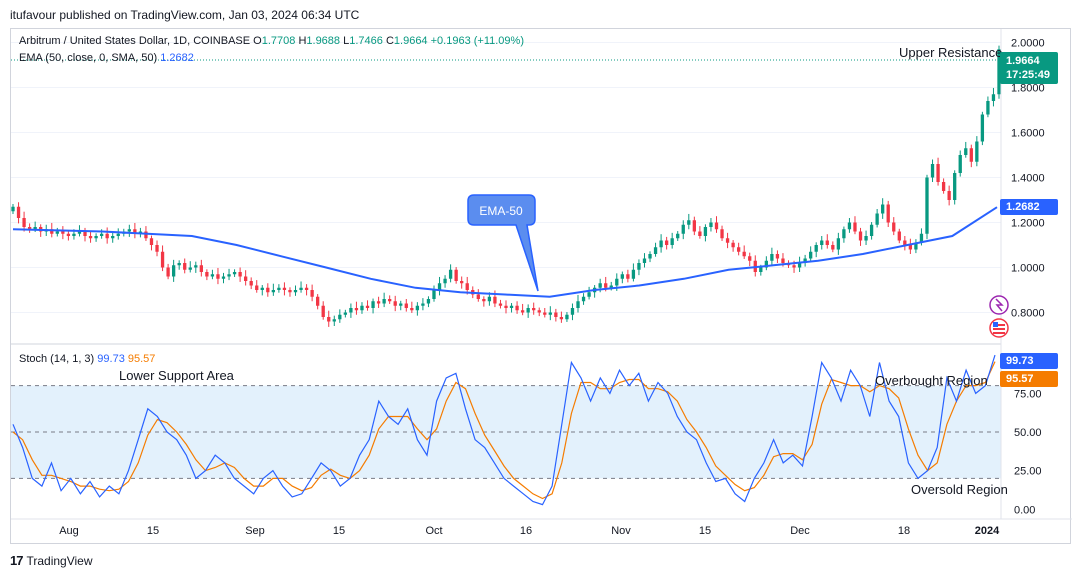  What do you see at coordinates (931, 380) in the screenshot?
I see `overbought-label: Overbought Region` at bounding box center [931, 380].